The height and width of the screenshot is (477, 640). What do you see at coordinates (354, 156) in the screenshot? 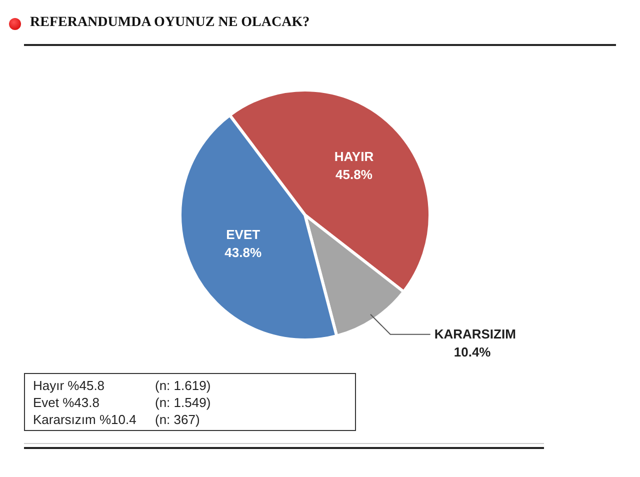
I see `slice-label: HAYIR` at bounding box center [354, 156].